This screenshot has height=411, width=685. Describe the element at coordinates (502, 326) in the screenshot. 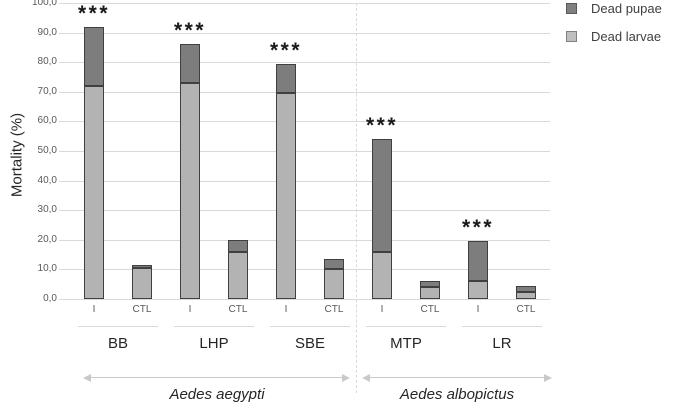

I see `group-tick-line-LR` at that location.